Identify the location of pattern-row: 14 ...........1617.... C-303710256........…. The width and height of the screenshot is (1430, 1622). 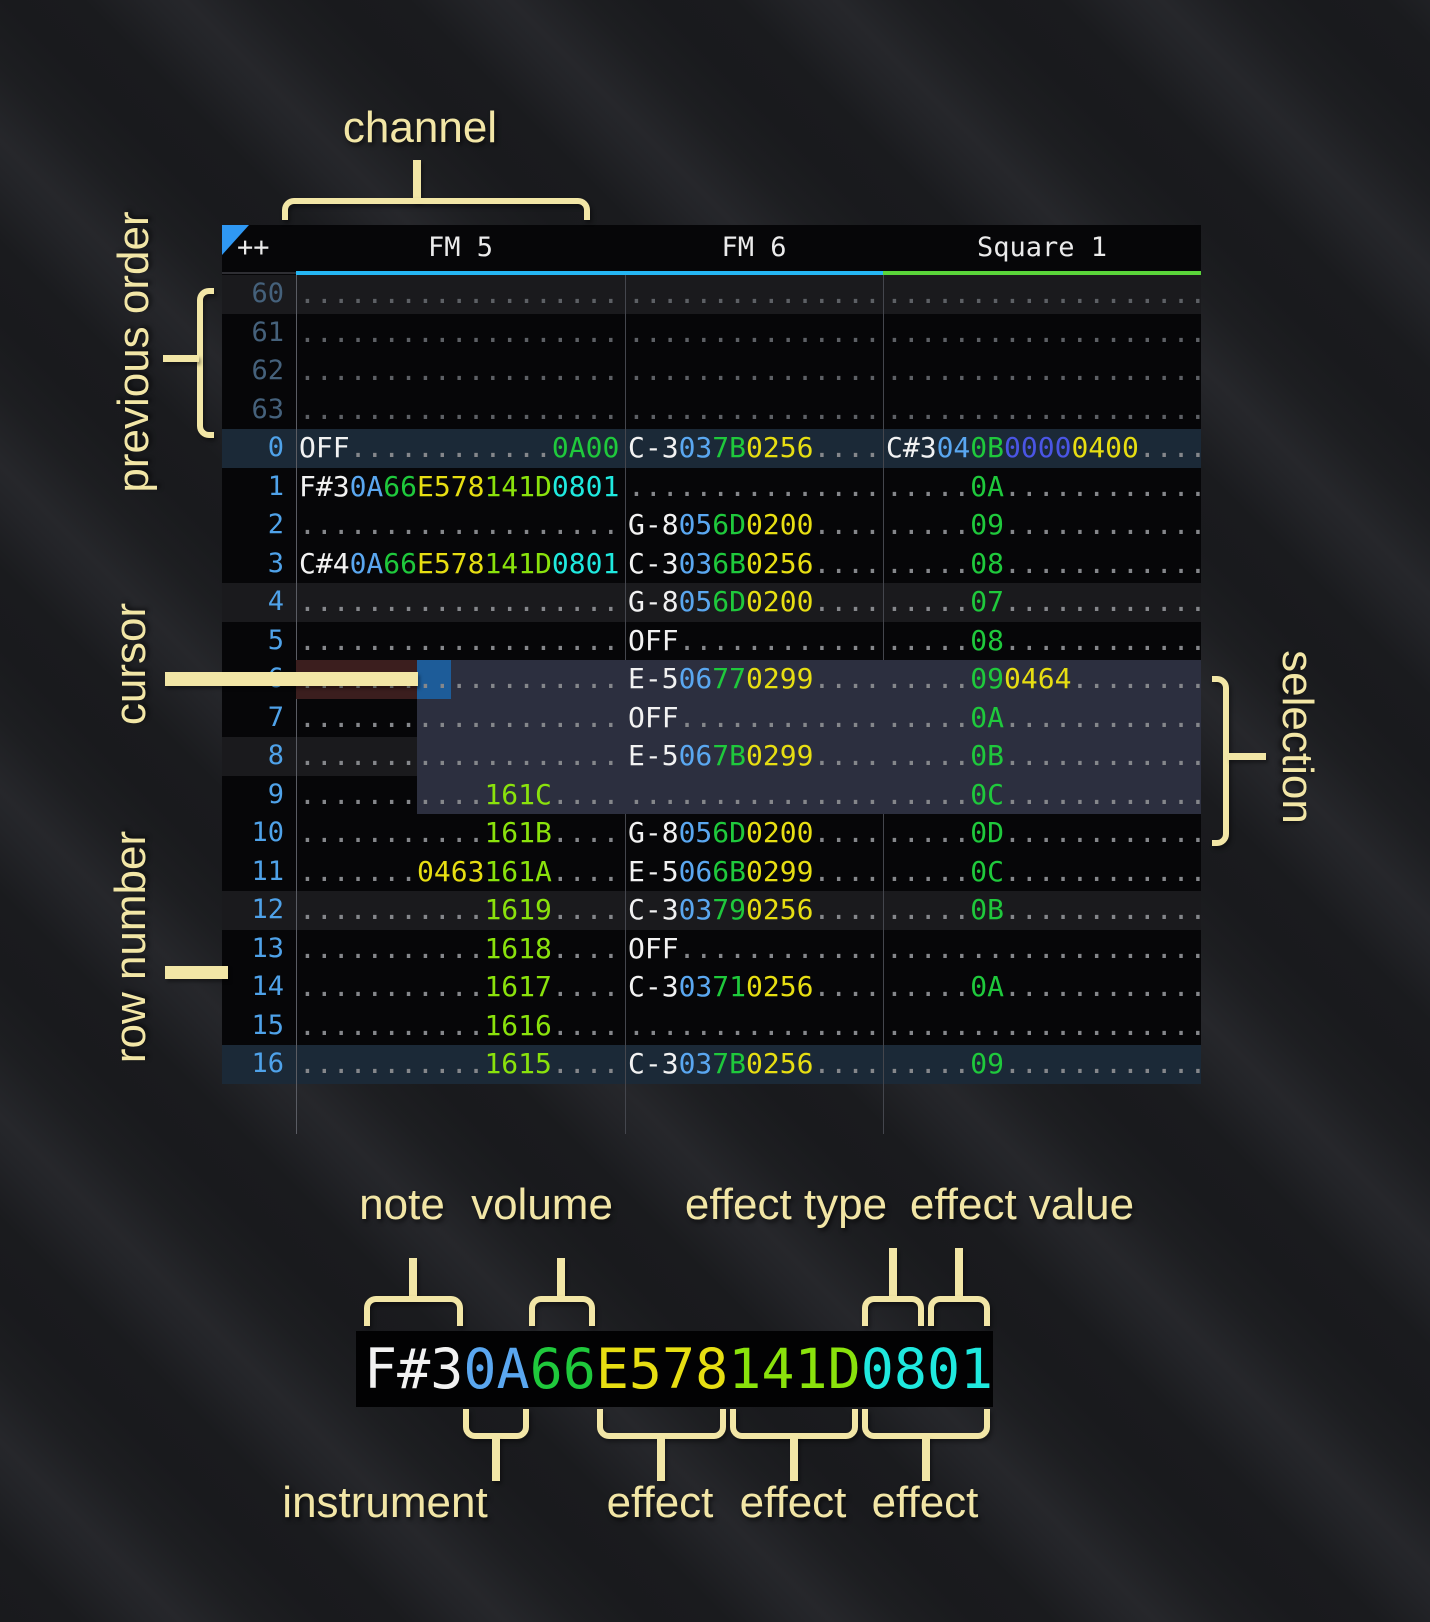
(711, 987).